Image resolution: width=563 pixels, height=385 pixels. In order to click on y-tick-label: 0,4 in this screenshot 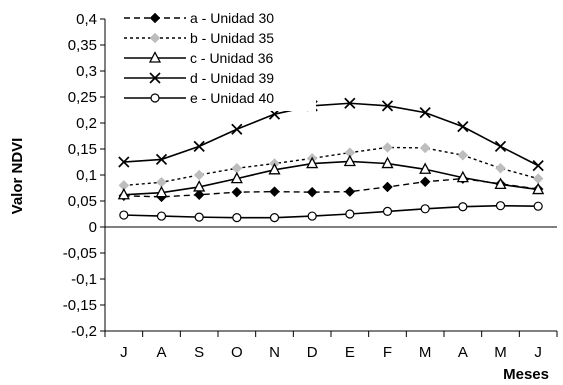, I will do `click(86, 19)`.